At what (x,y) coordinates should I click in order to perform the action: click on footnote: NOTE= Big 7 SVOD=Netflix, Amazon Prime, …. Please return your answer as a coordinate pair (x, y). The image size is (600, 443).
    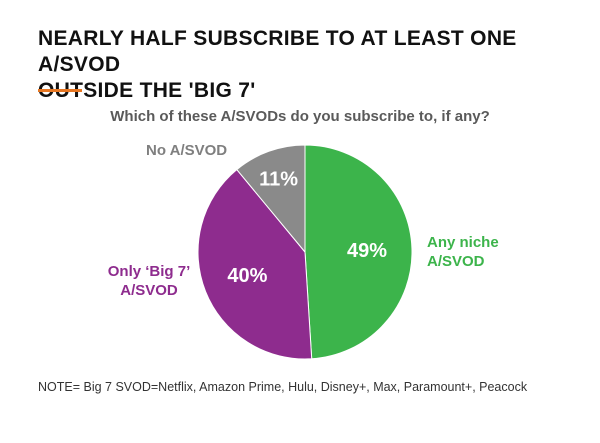
    Looking at the image, I should click on (283, 387).